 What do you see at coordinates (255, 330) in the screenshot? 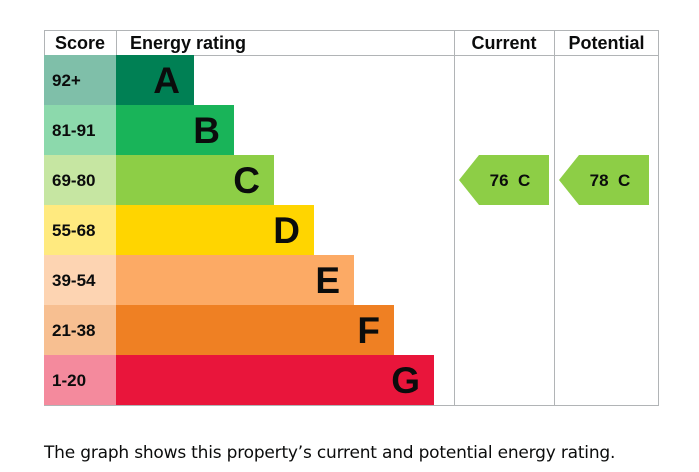
I see `rating-bar-f` at bounding box center [255, 330].